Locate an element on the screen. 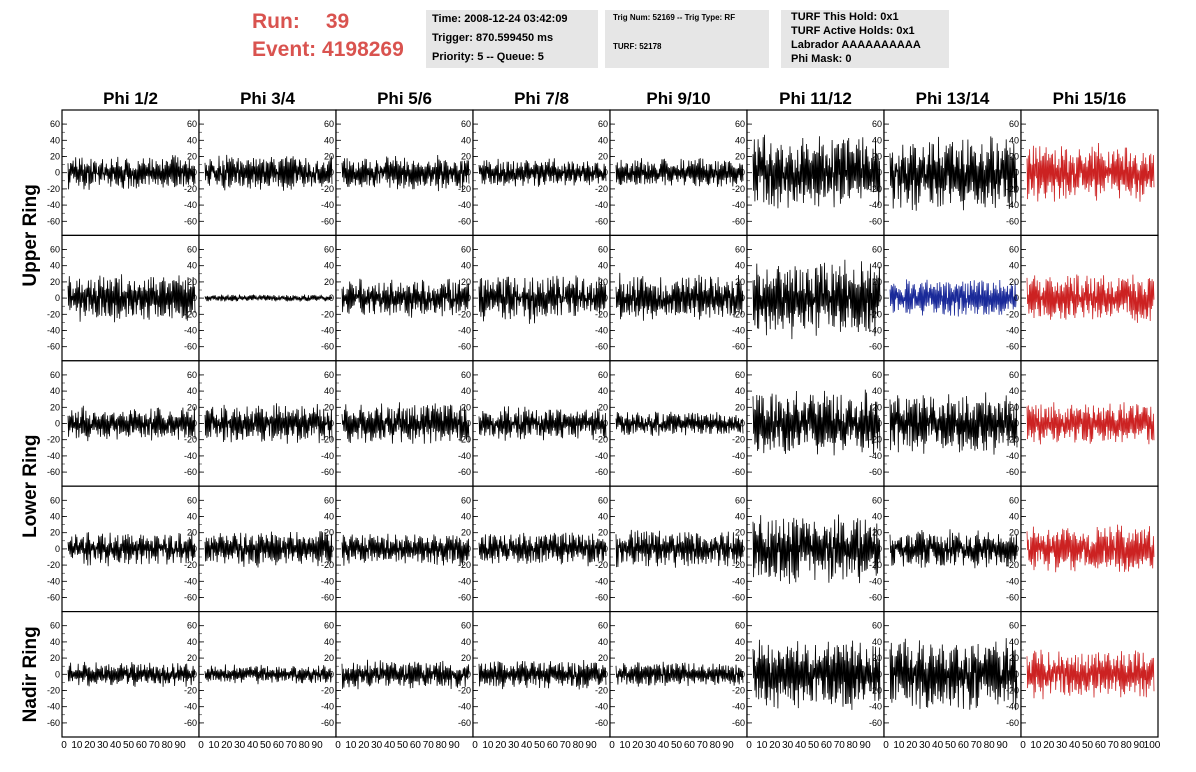 The width and height of the screenshot is (1196, 772). x-tick-label: 40 is located at coordinates (253, 745).